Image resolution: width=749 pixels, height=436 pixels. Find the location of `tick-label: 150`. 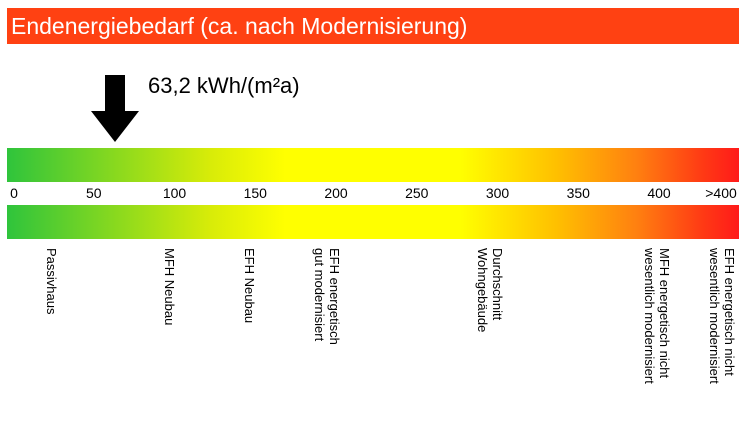

tick-label: 150 is located at coordinates (255, 193).